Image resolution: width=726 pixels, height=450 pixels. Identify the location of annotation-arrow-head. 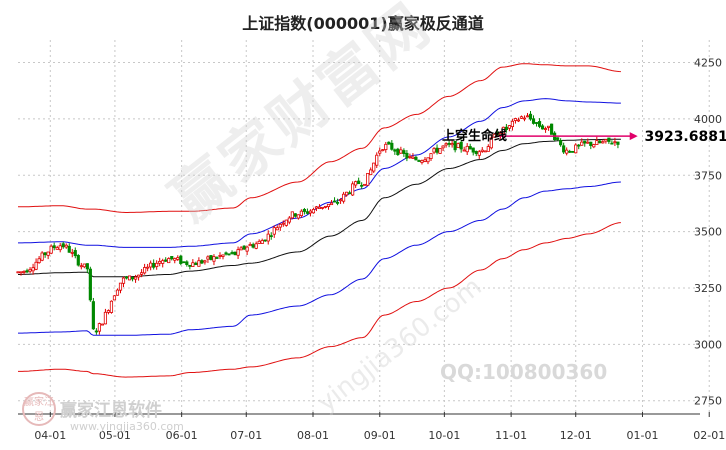
(633, 136).